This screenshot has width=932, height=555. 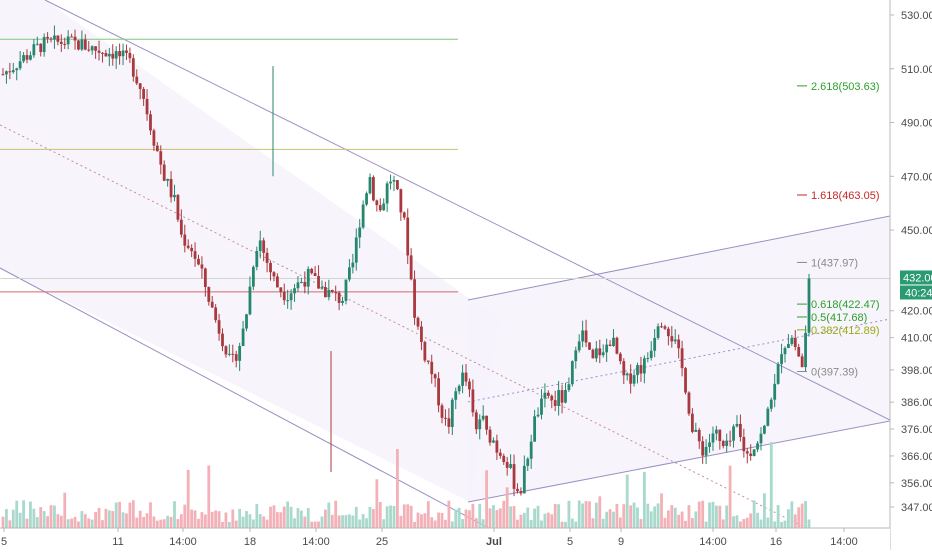 What do you see at coordinates (681, 257) in the screenshot?
I see `uptrend-channel-upper` at bounding box center [681, 257].